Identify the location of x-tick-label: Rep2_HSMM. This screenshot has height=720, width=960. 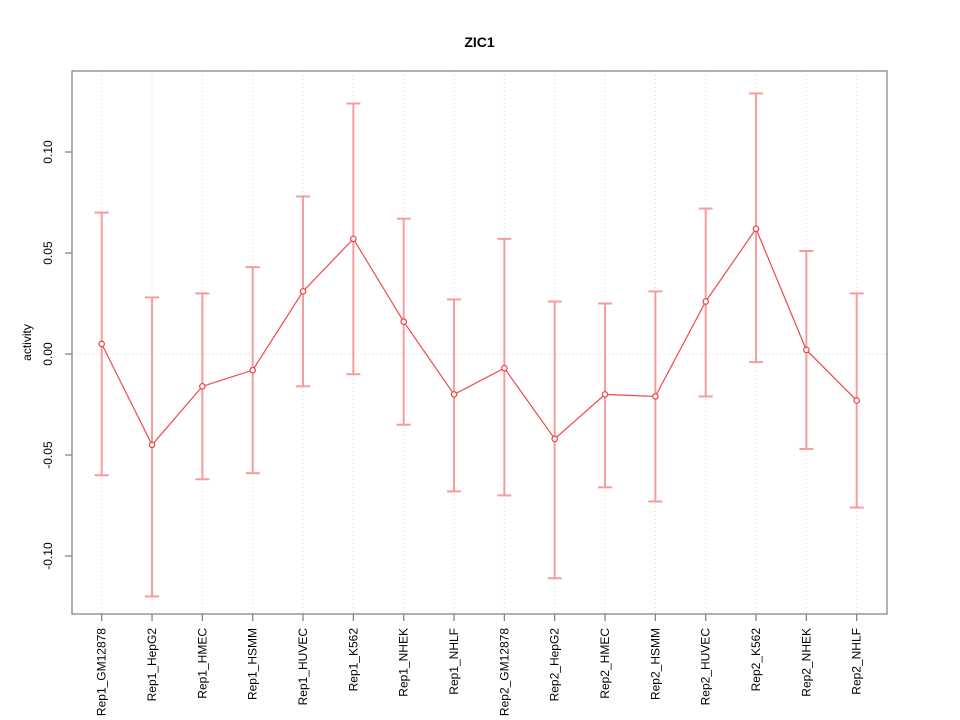
(655, 664).